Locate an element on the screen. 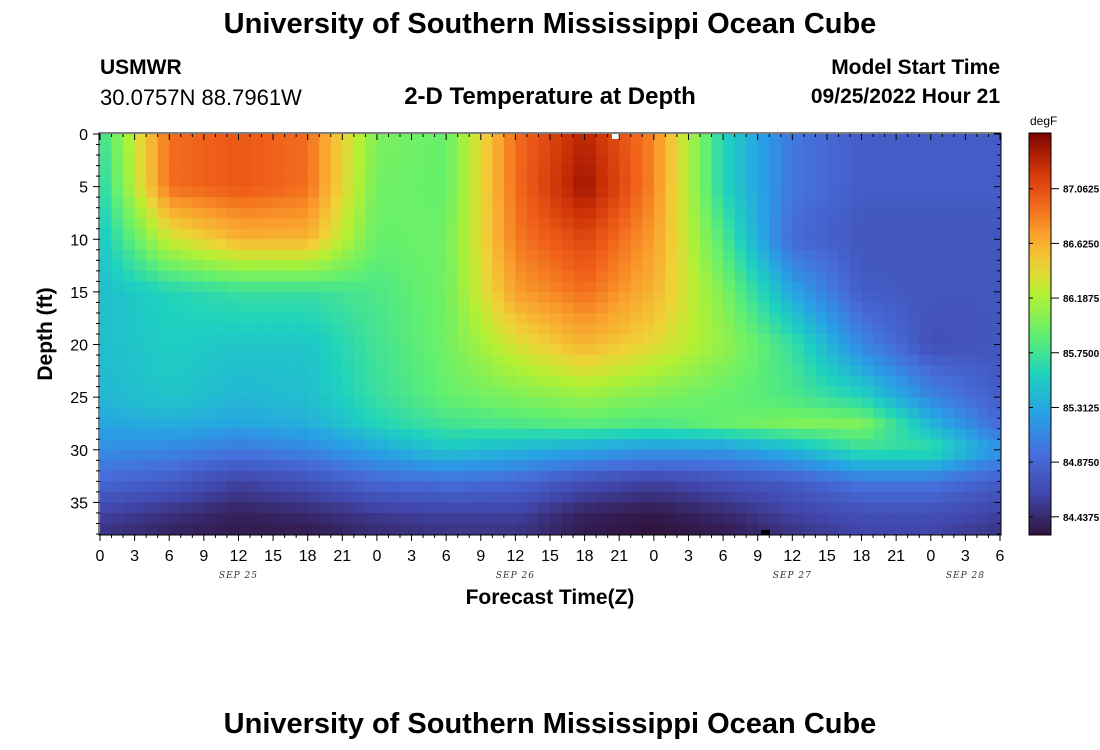  colorbar-tick-label: 85.3125 is located at coordinates (1081, 408).